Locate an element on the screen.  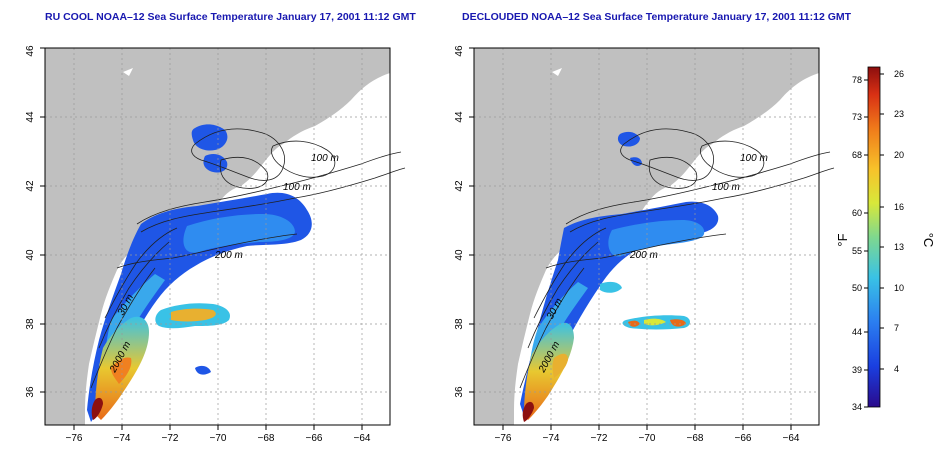
svg-text: 4 is located at coordinates (896, 369).